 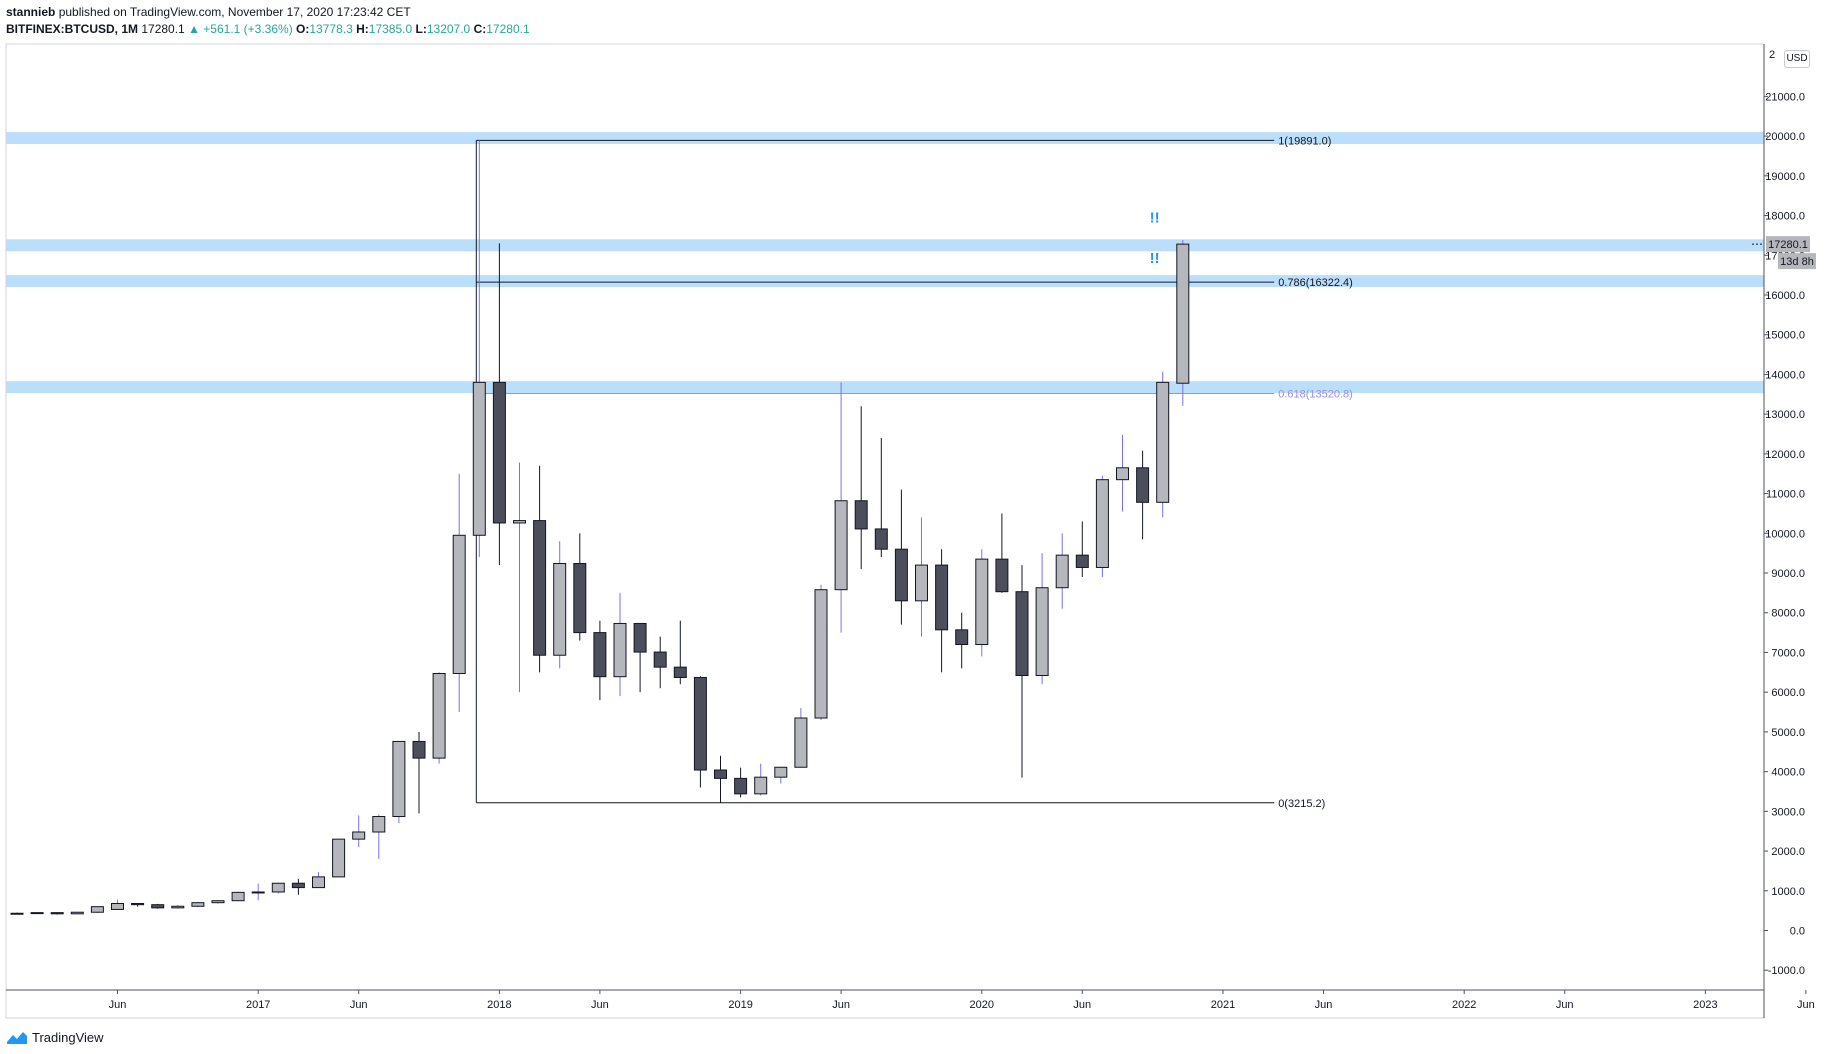 I want to click on price-labels: 17280.1 13d 8h, so click(x=1784, y=253).